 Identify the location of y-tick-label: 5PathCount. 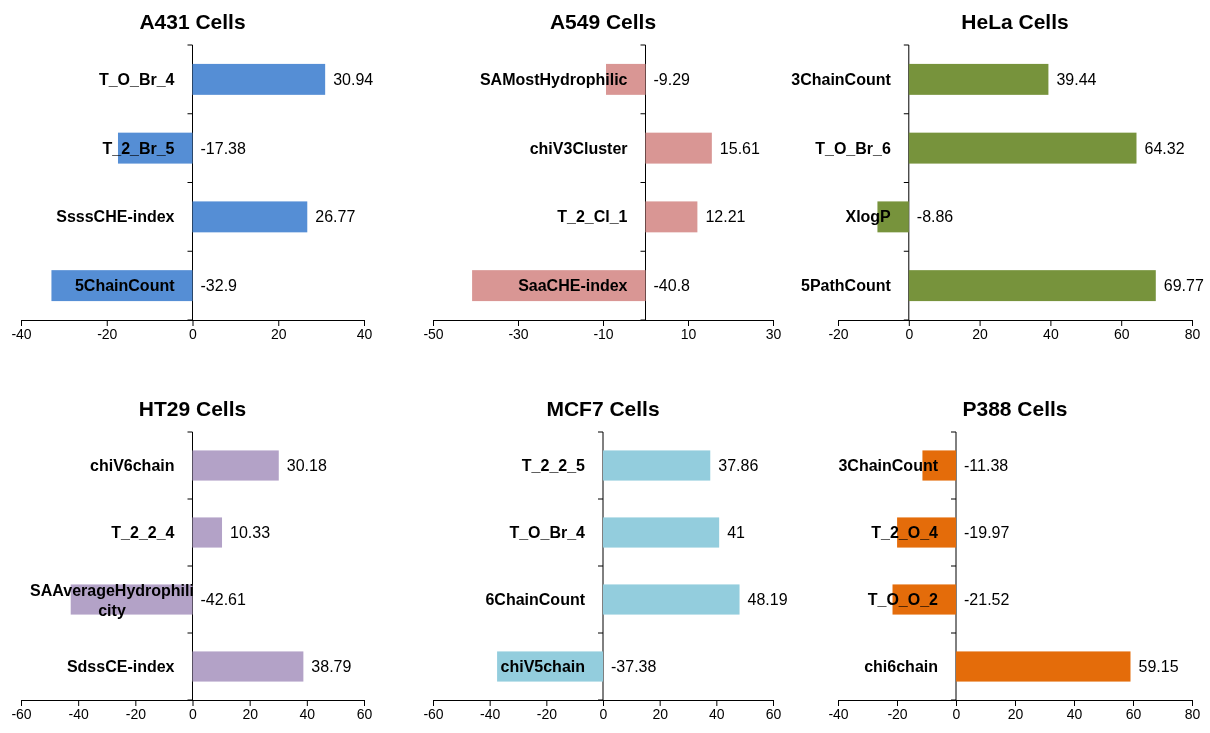
(846, 286).